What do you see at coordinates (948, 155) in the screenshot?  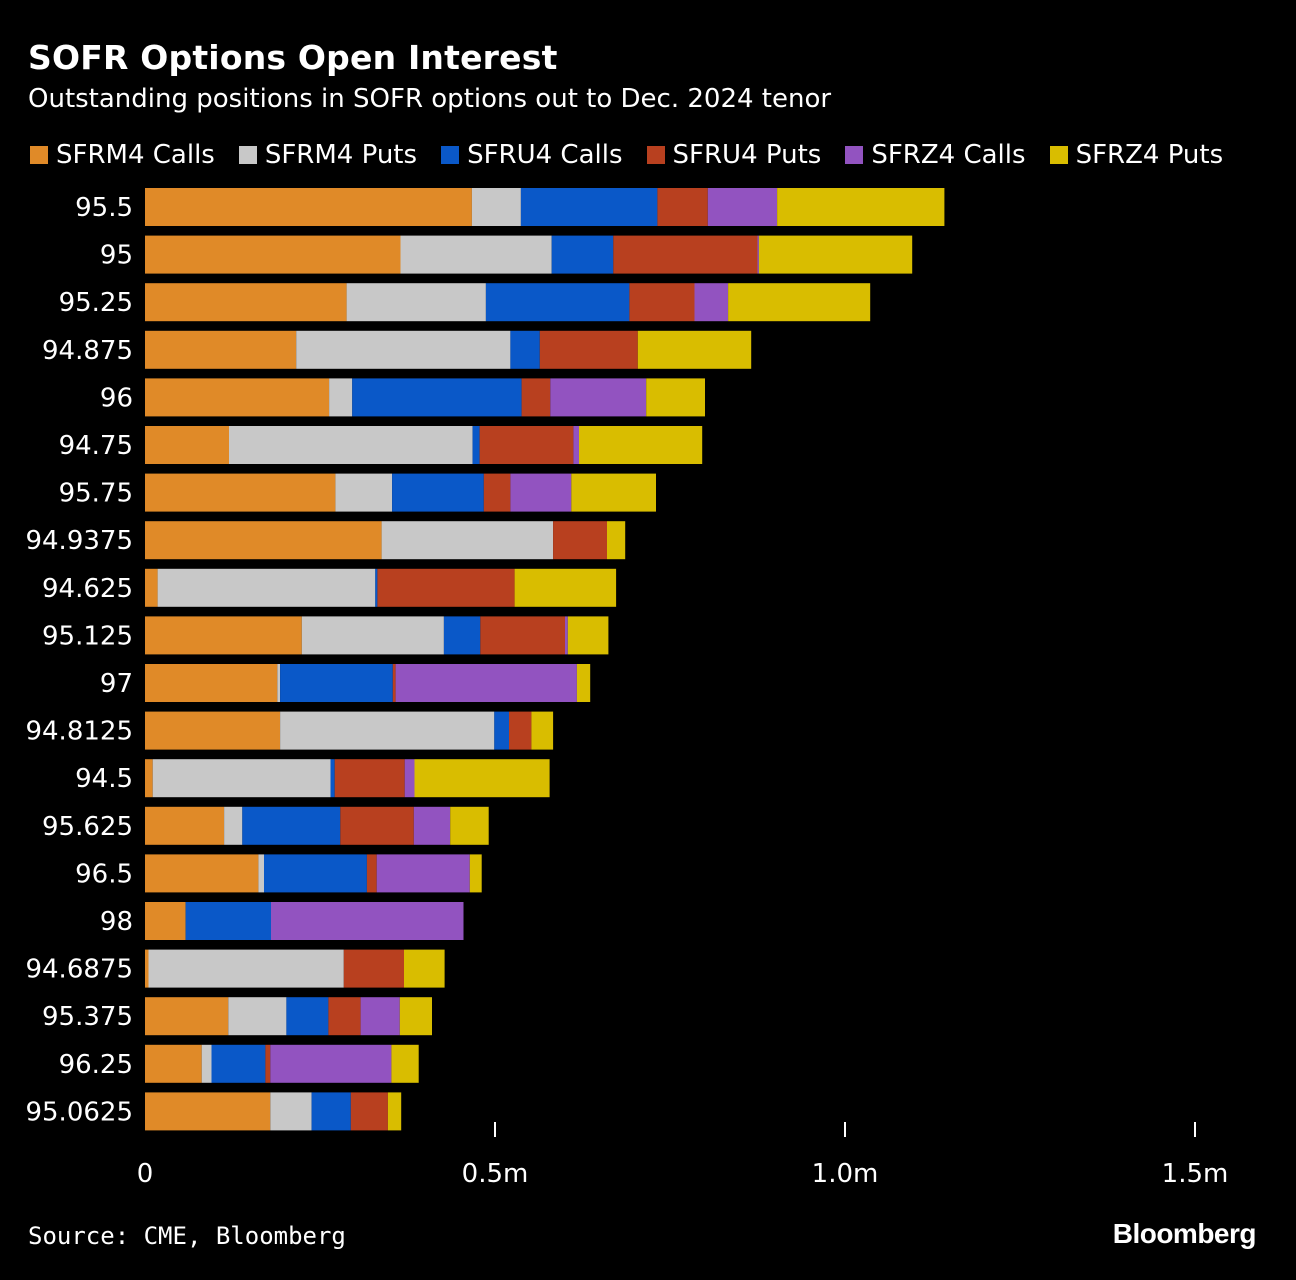 I see `legend-label: SFRZ4 Calls` at bounding box center [948, 155].